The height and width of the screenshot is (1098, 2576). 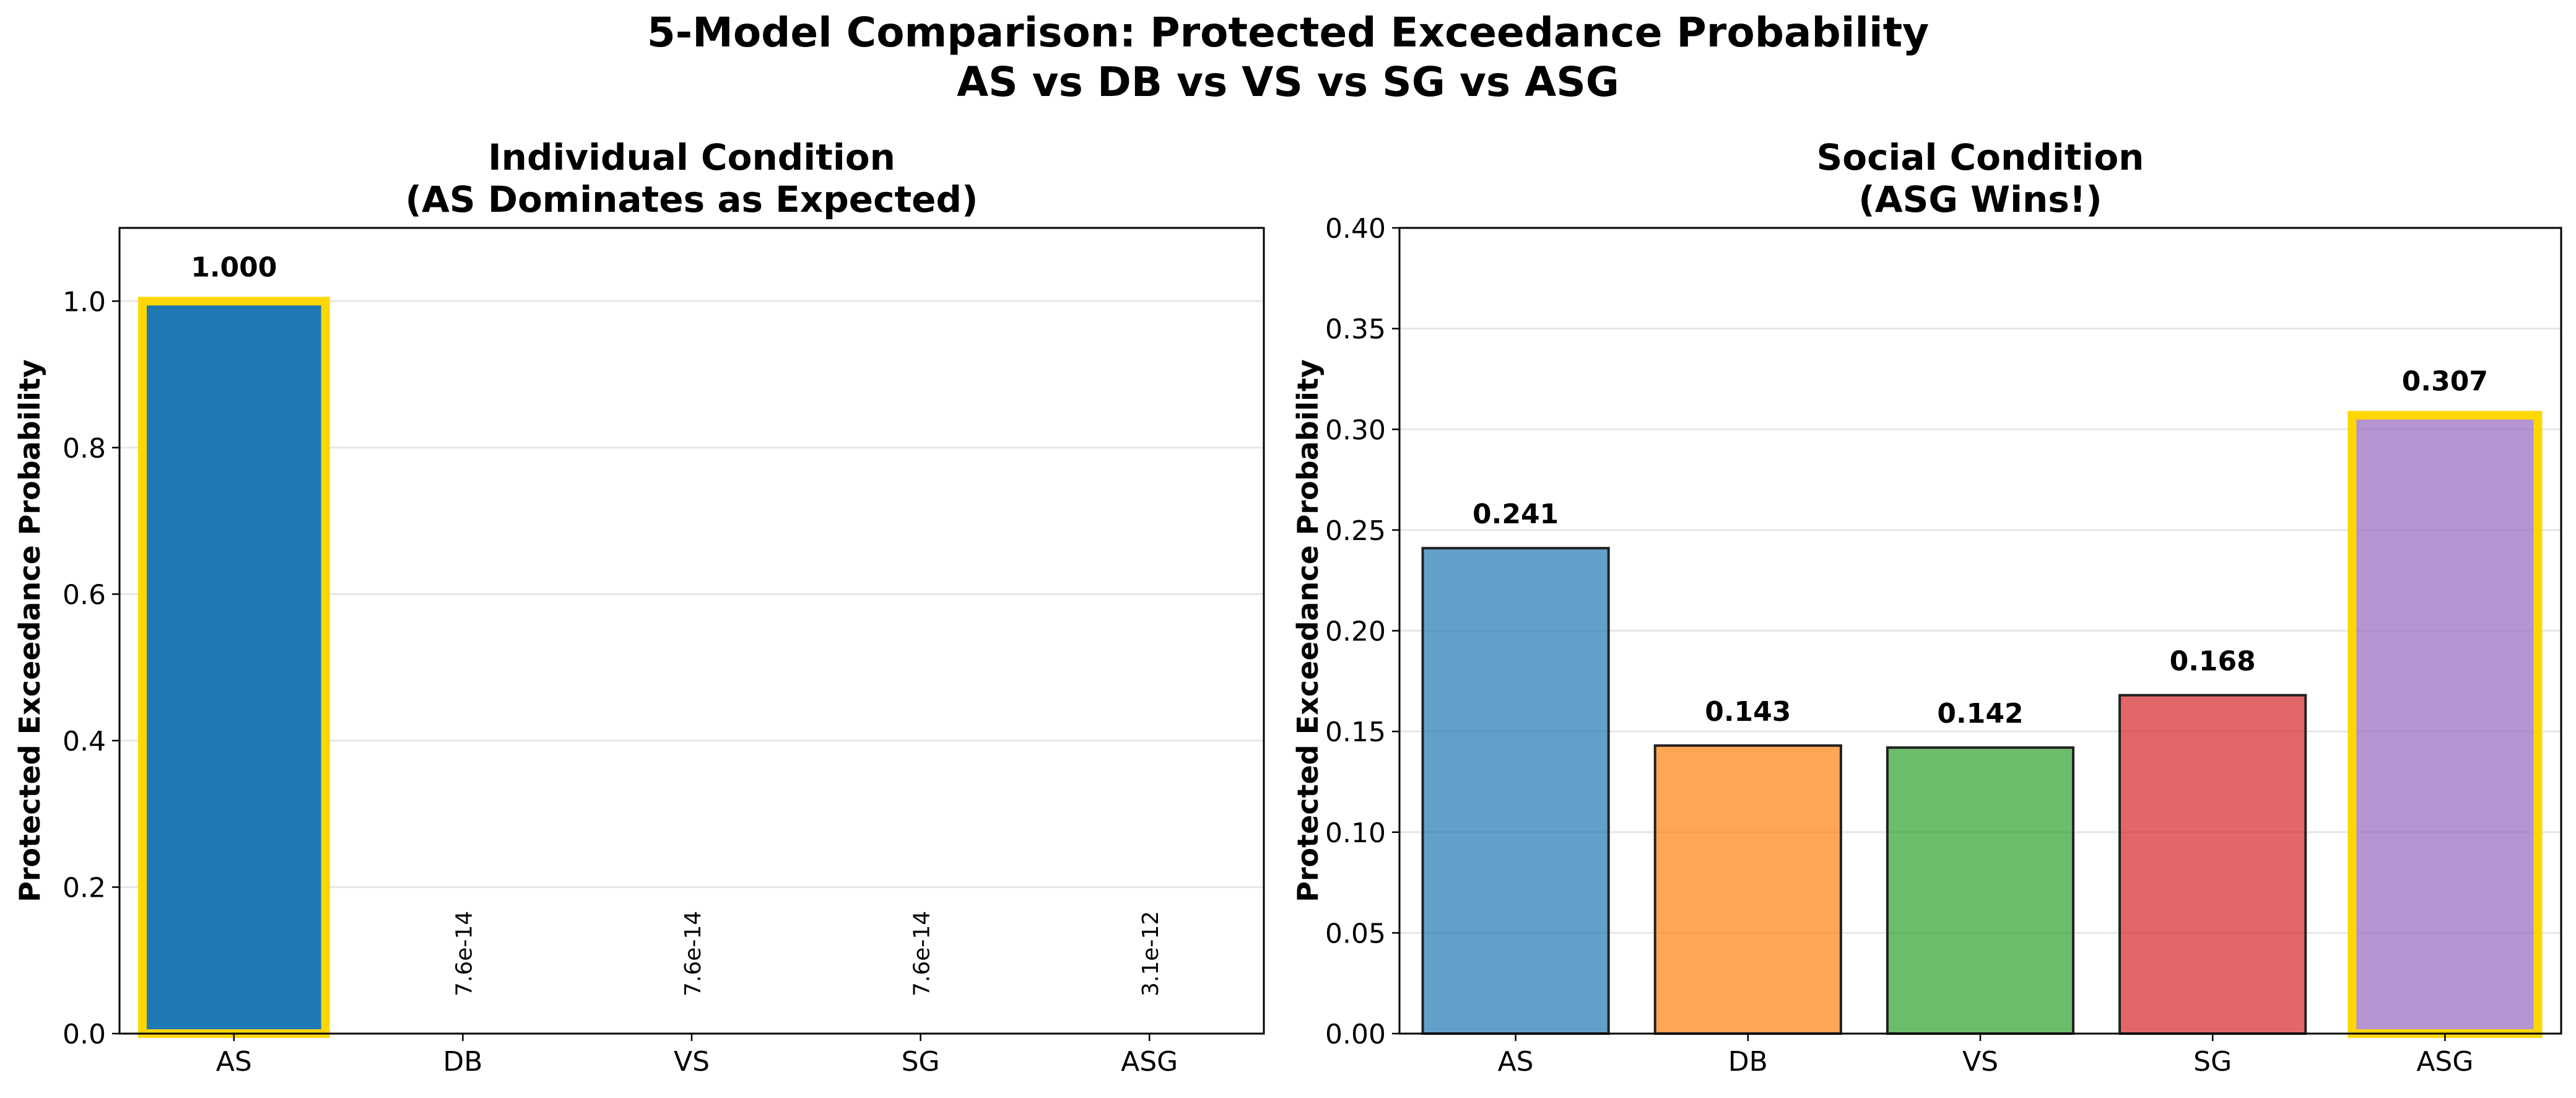 I want to click on chart-title-line2: (ASG Wins!), so click(x=1980, y=199).